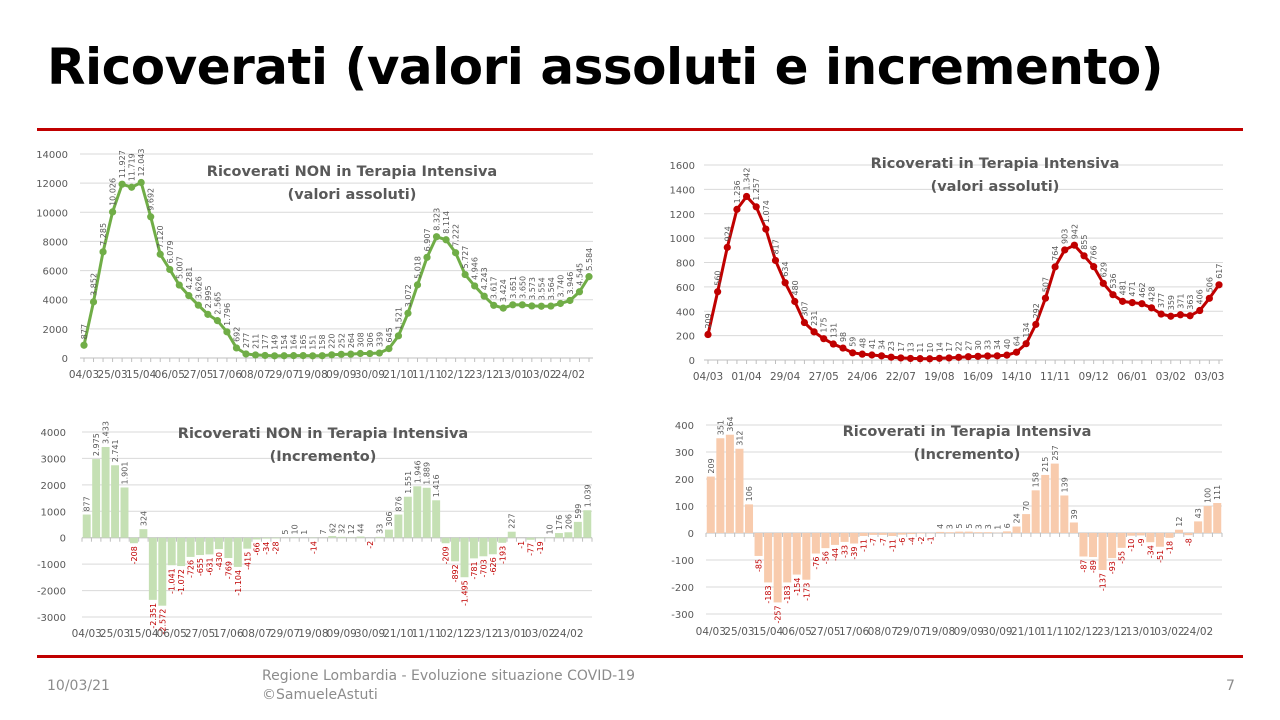  Describe the element at coordinates (1189, 542) in the screenshot. I see `data-label: -8` at that location.